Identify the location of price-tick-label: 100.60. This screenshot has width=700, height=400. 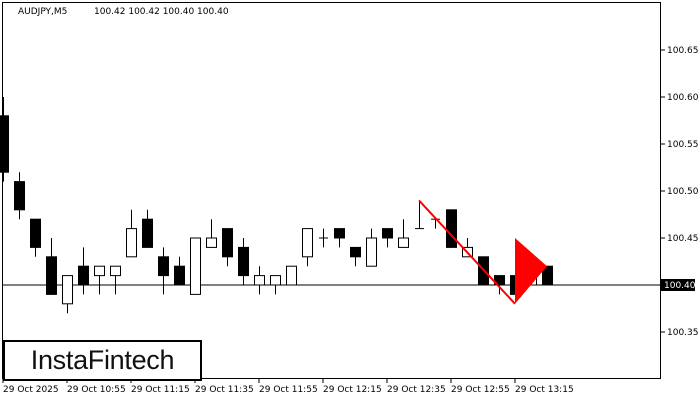
(683, 98).